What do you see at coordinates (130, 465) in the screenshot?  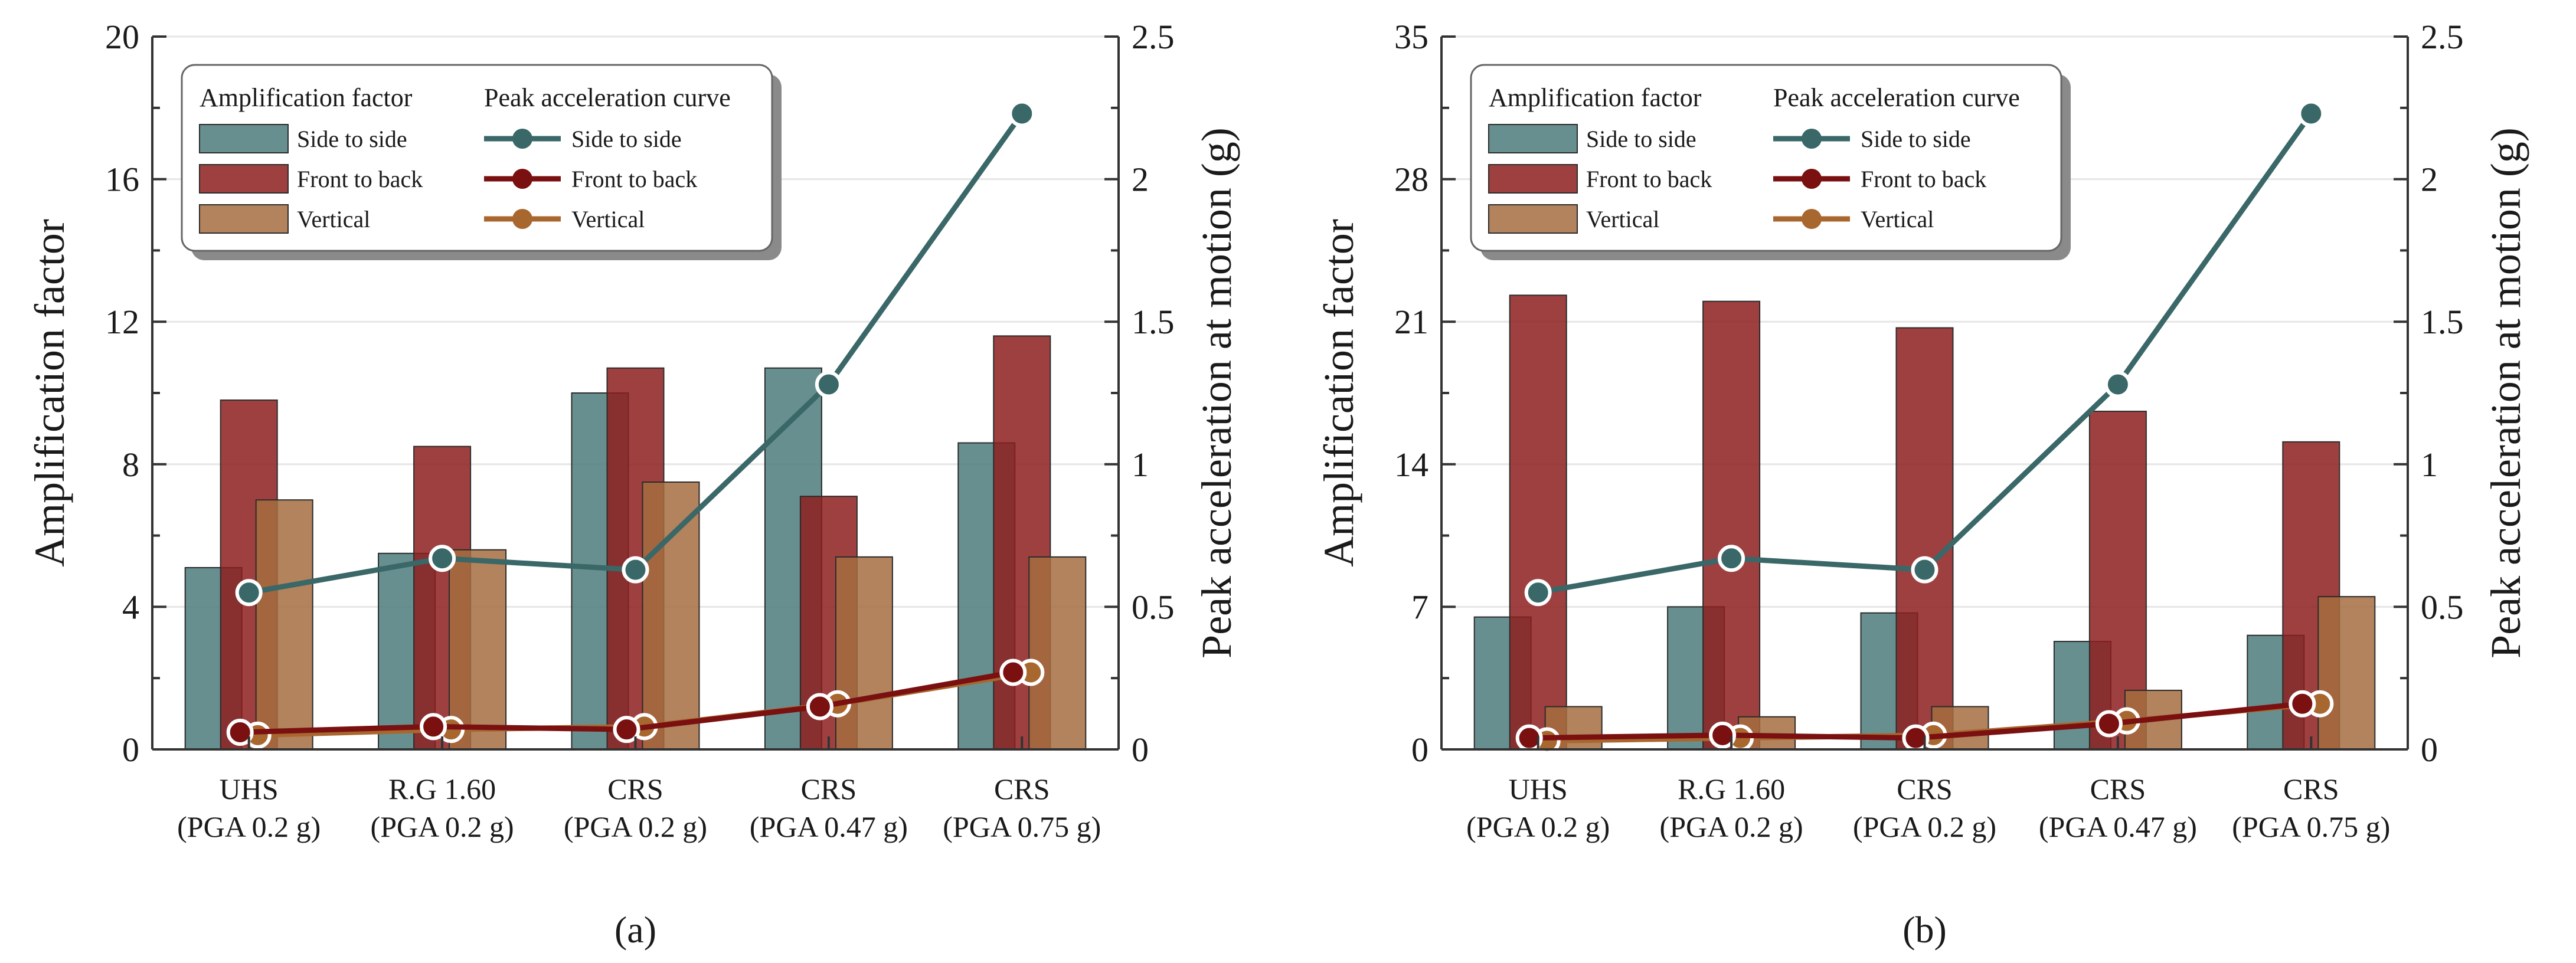 I see `y-tick-label: 8` at bounding box center [130, 465].